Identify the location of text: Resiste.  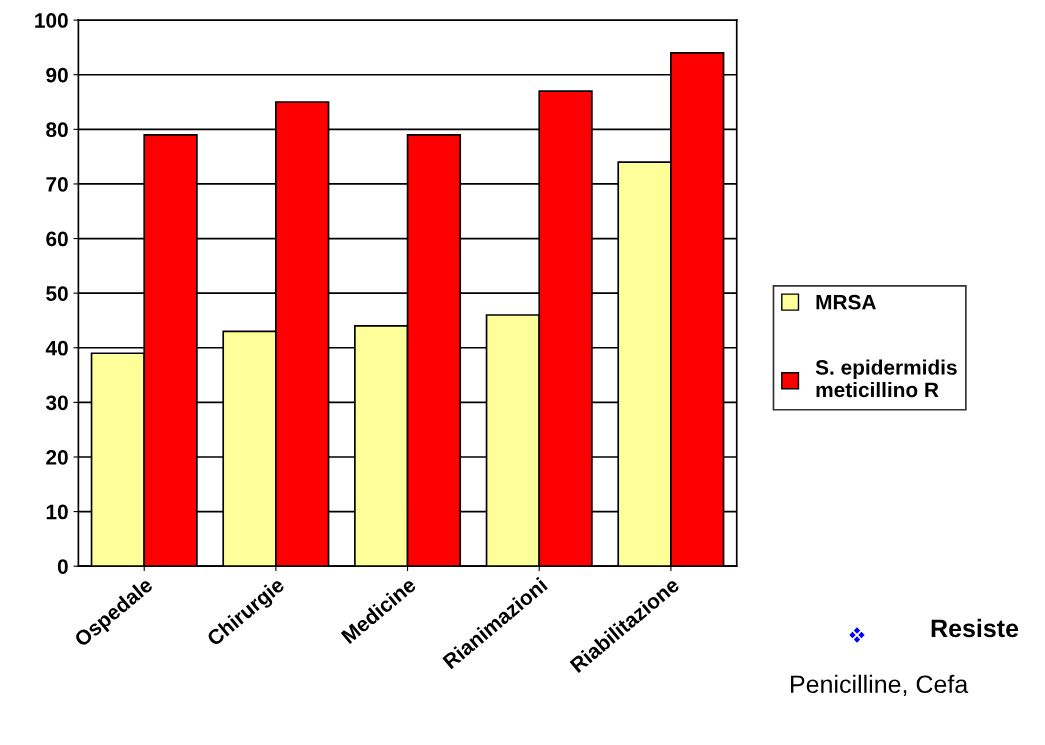
(975, 628).